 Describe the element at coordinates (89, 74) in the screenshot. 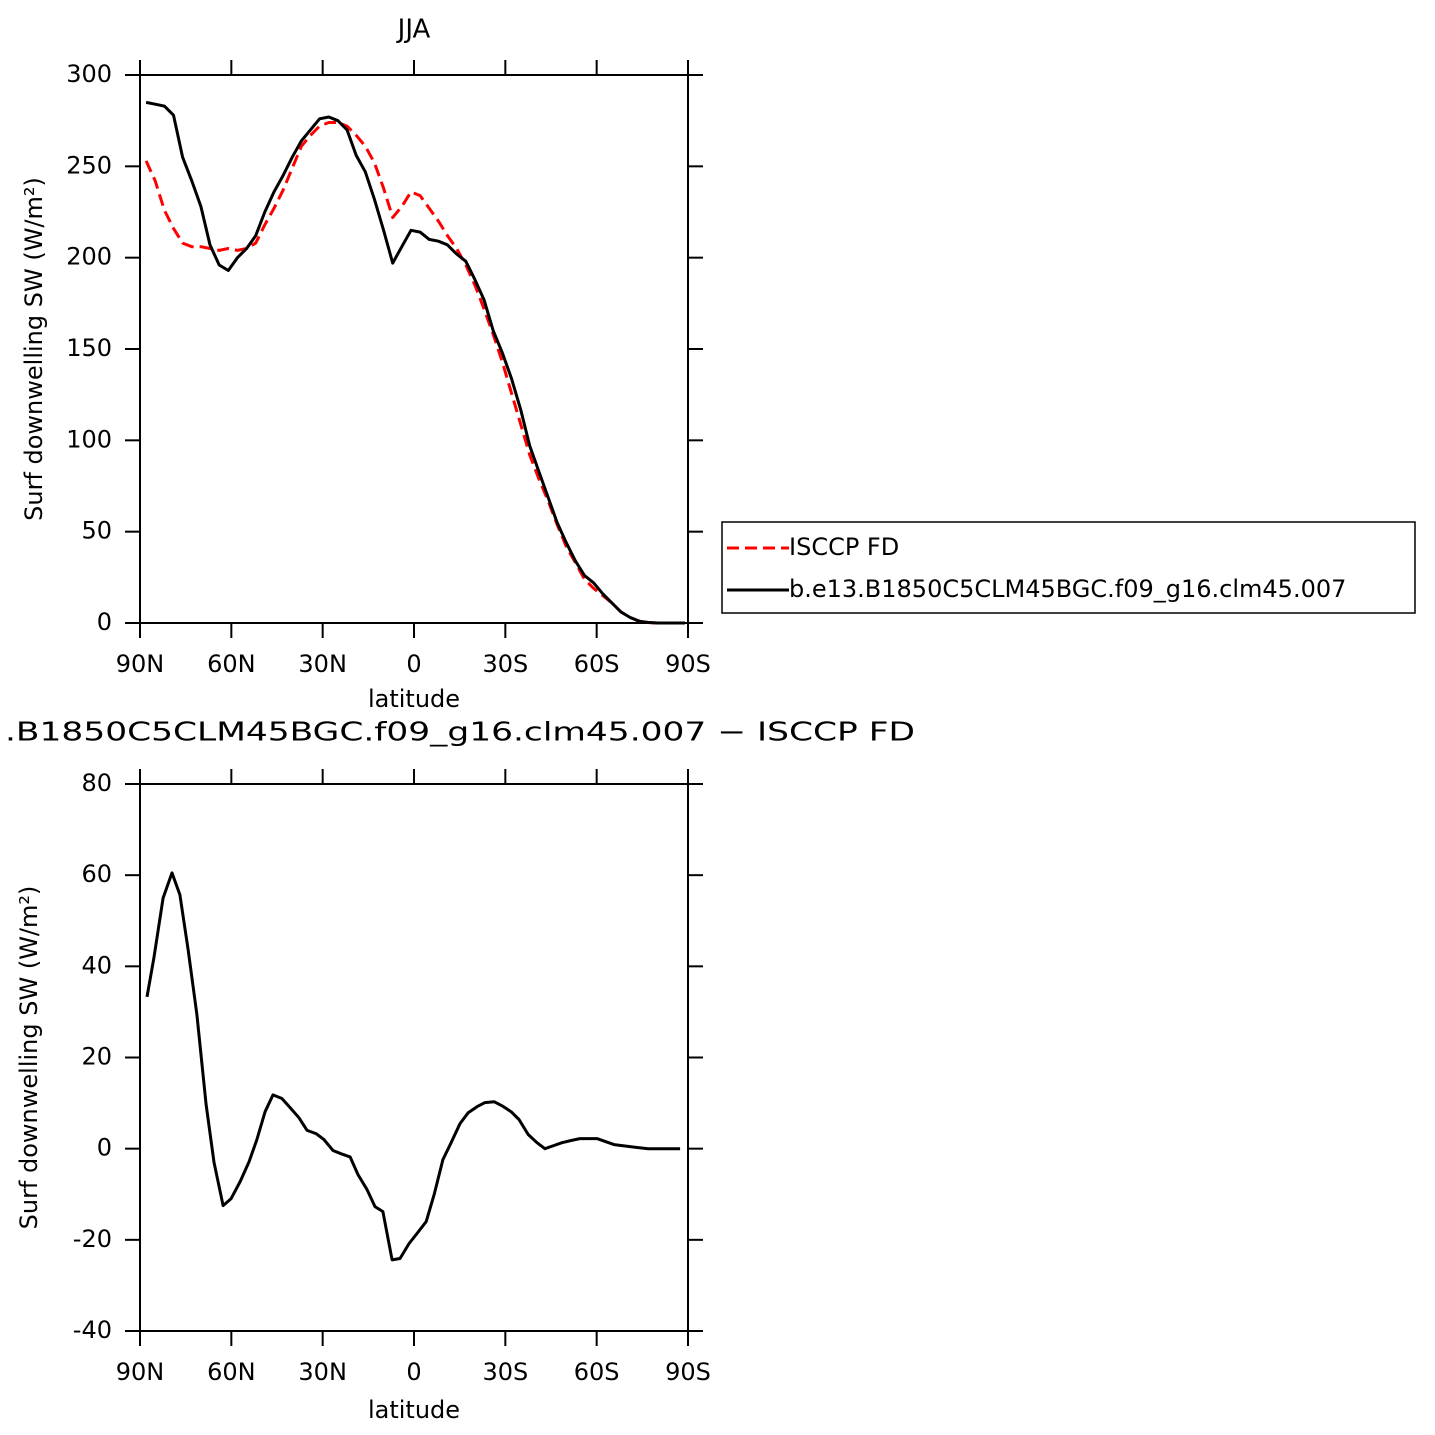

I see `y-tick-label: 300` at that location.